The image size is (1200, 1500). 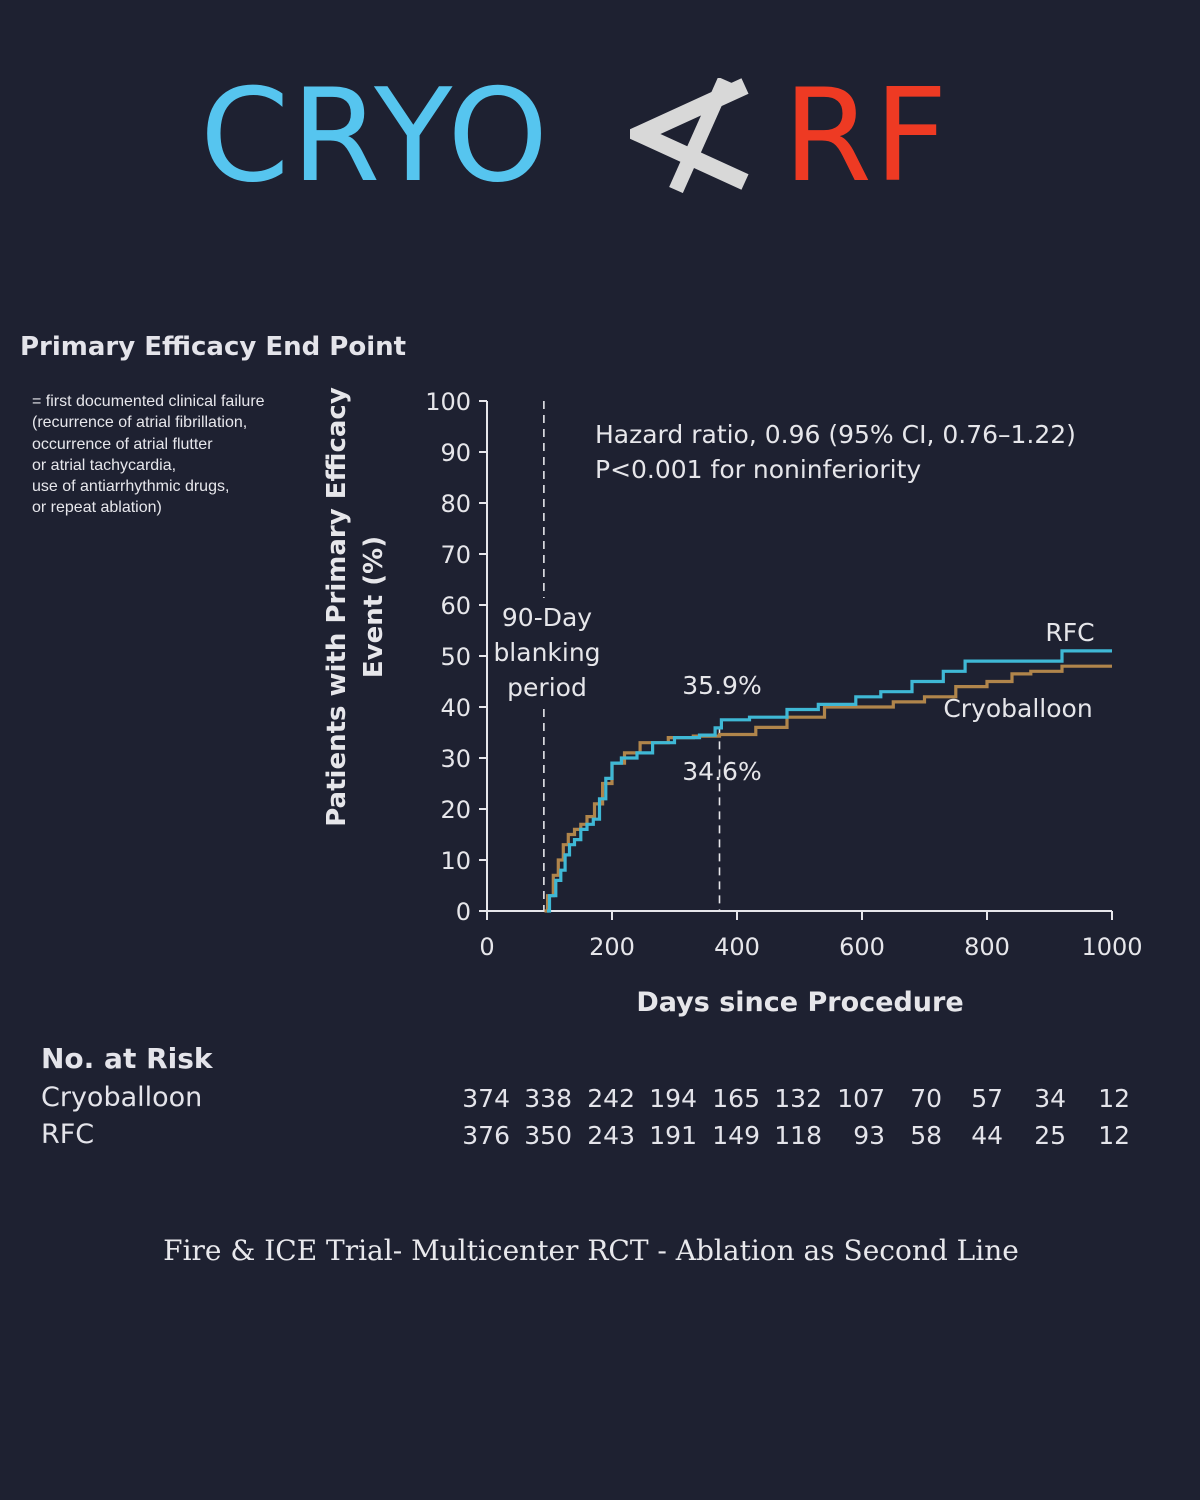 What do you see at coordinates (448, 402) in the screenshot?
I see `y-tick-label: 100` at bounding box center [448, 402].